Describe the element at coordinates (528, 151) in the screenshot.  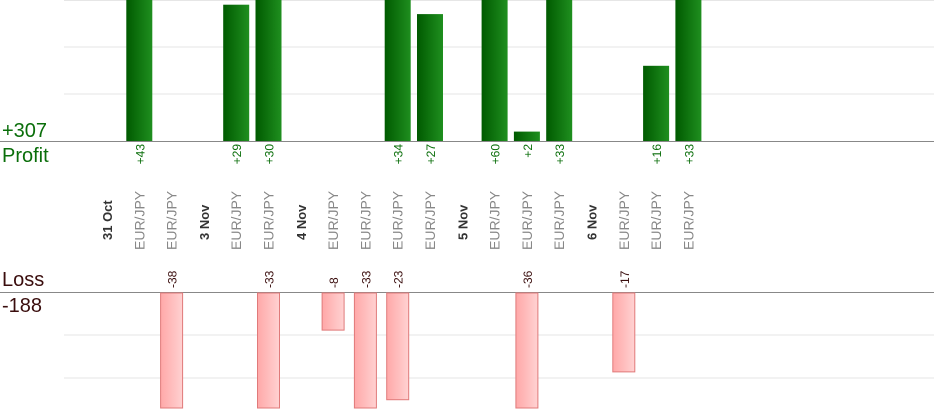
I see `profit-data-label: +2` at that location.